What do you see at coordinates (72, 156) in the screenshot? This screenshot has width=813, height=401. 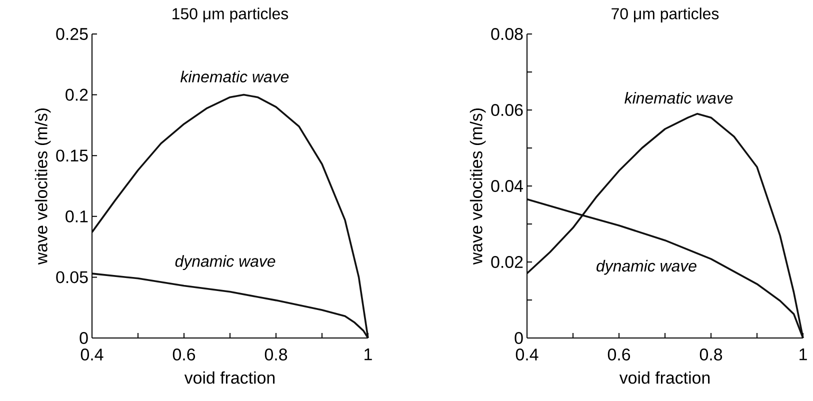 I see `y-tick-label: 0.15` at bounding box center [72, 156].